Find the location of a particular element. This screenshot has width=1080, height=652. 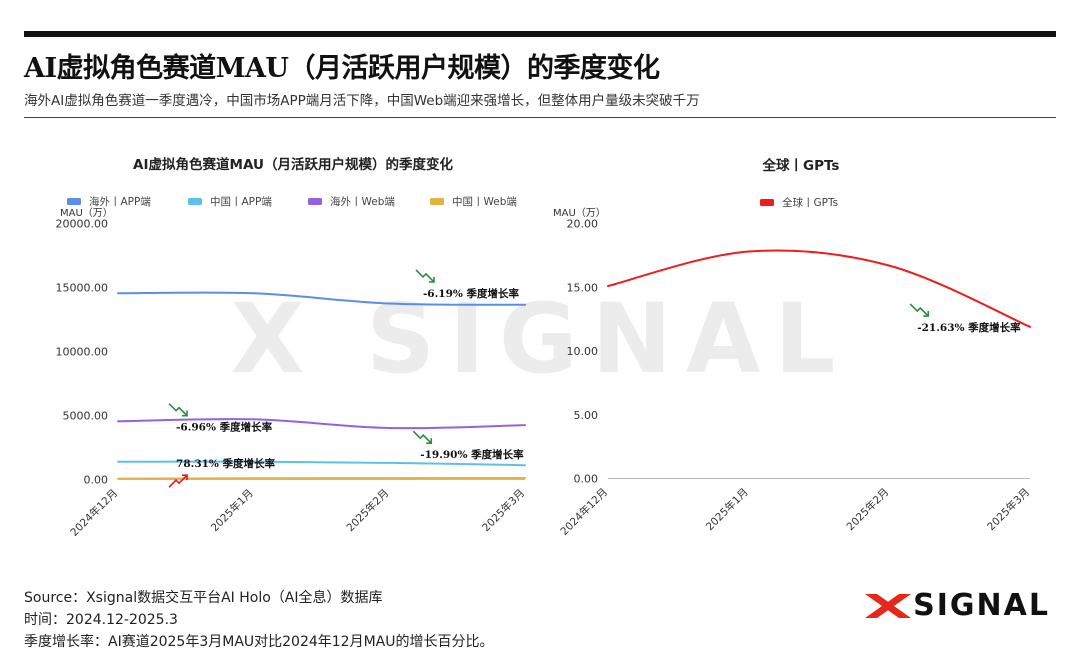

y-tick-label: 15.00 is located at coordinates (583, 287).